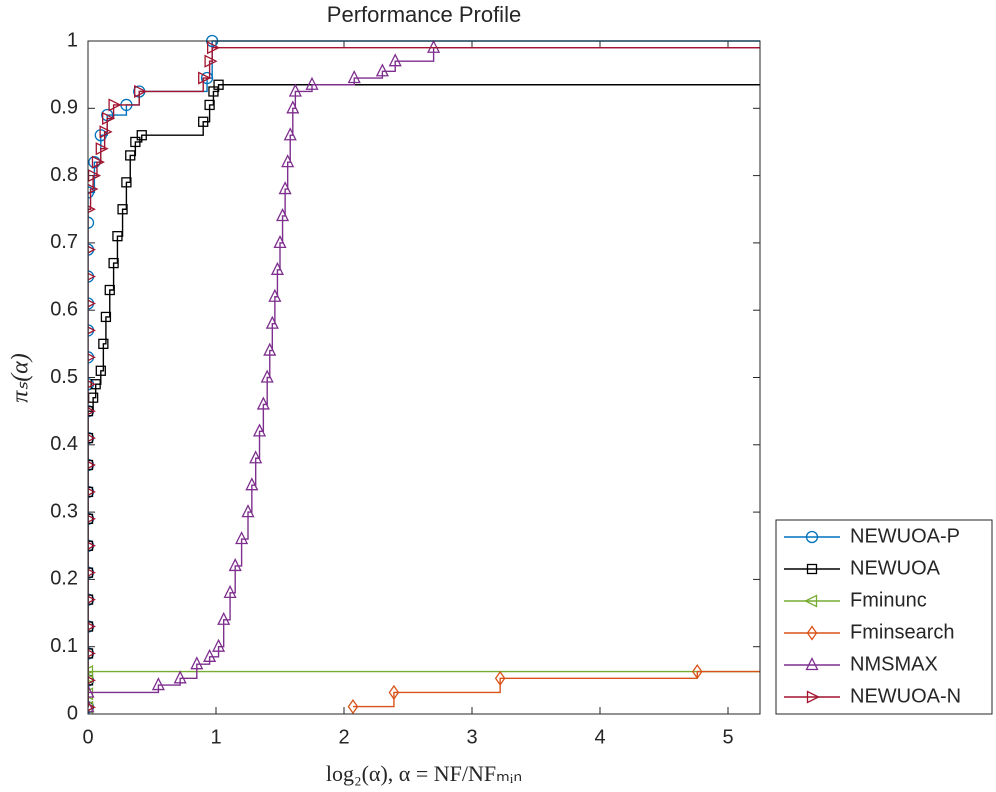 This screenshot has width=996, height=792. Describe the element at coordinates (215, 737) in the screenshot. I see `x-tick-label: 1` at that location.